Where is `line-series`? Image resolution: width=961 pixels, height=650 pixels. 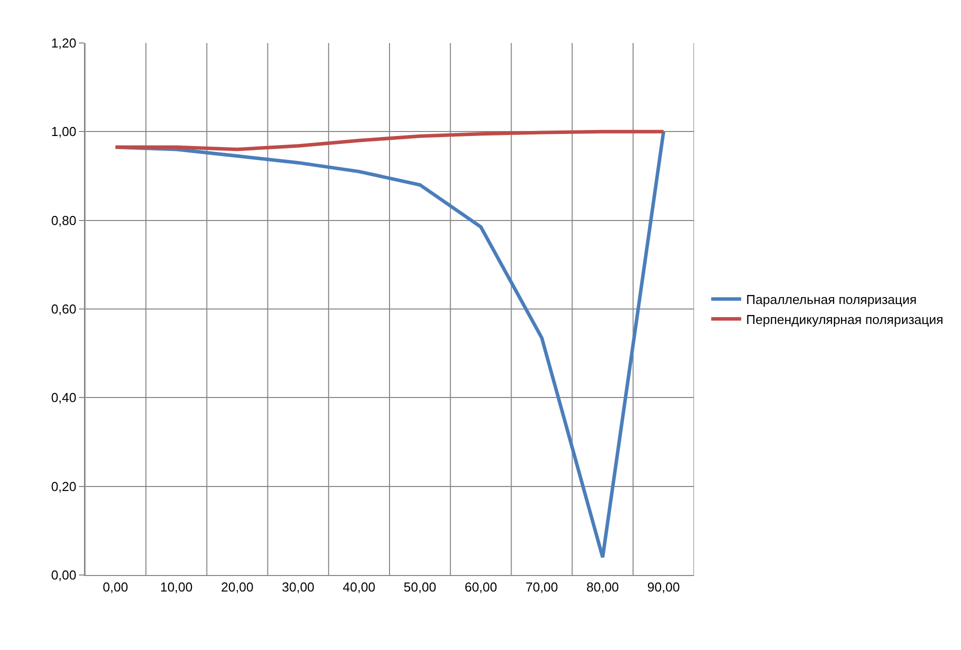
line-series is located at coordinates (390, 141).